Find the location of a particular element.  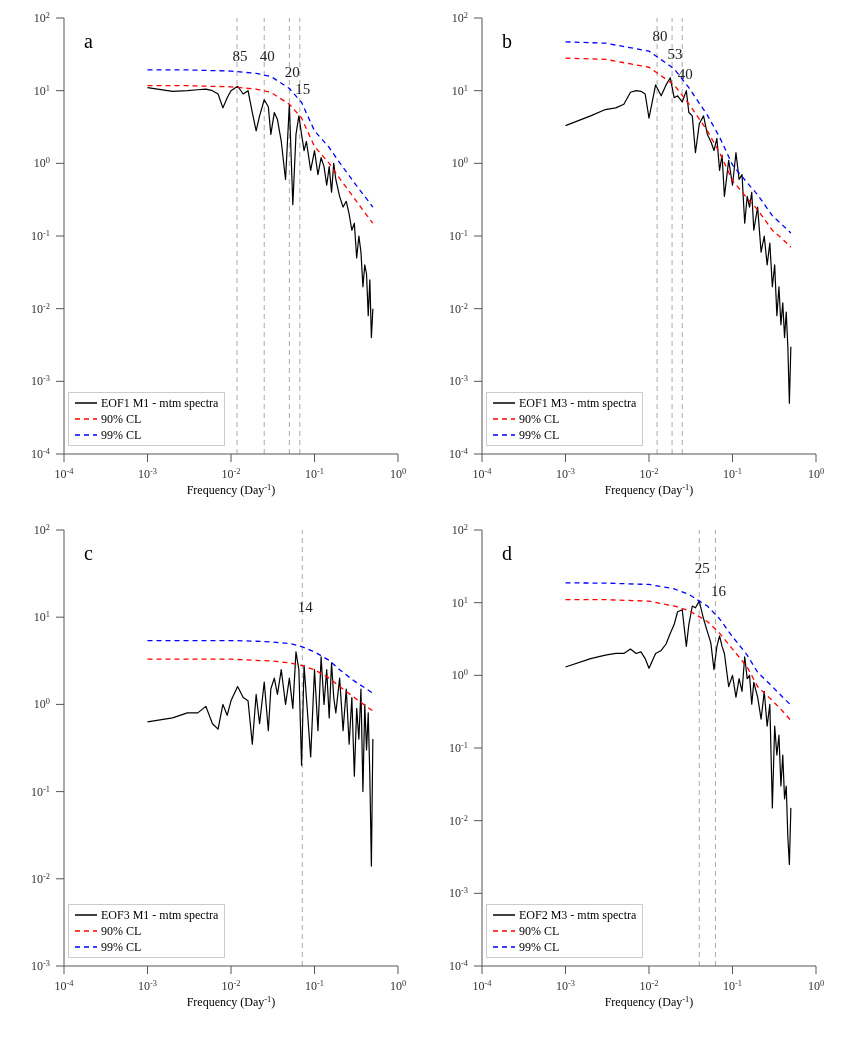

legend-label: EOF3 M1 - mtm spectra is located at coordinates (160, 915).